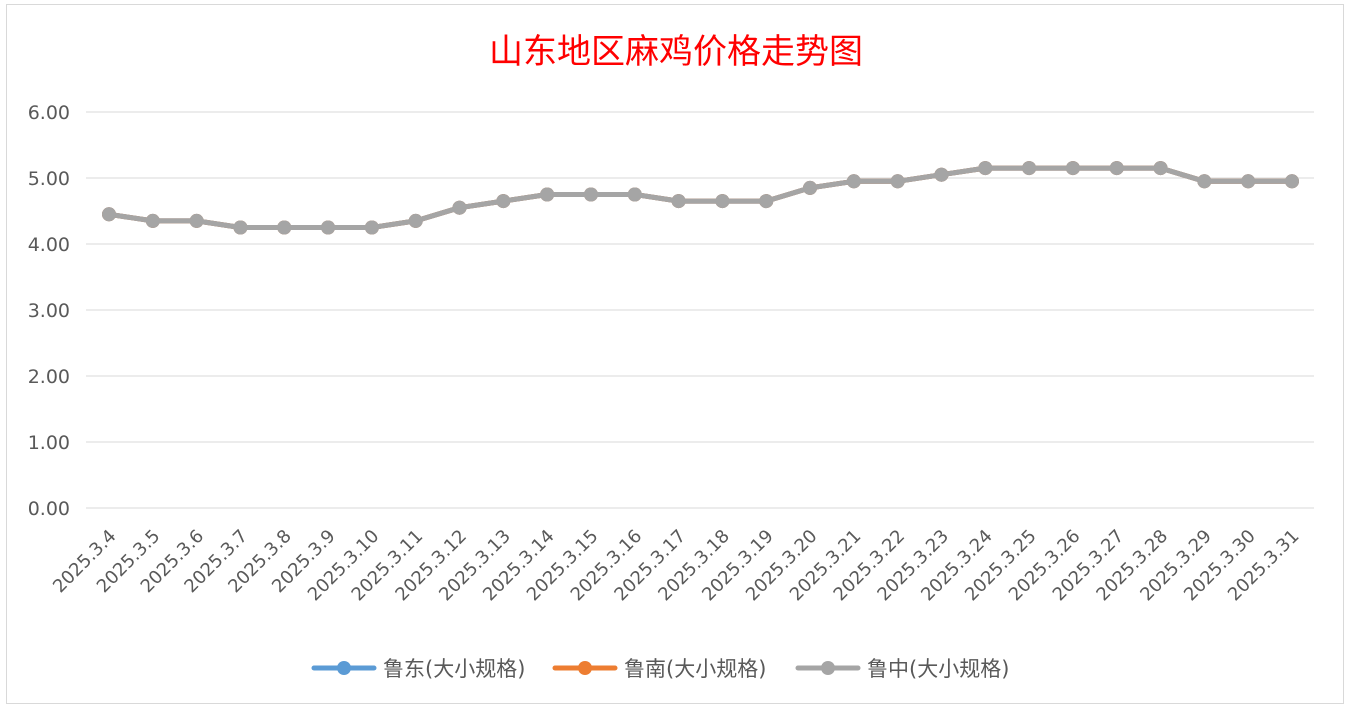  What do you see at coordinates (49, 509) in the screenshot?
I see `y-tick-label: 0.00` at bounding box center [49, 509].